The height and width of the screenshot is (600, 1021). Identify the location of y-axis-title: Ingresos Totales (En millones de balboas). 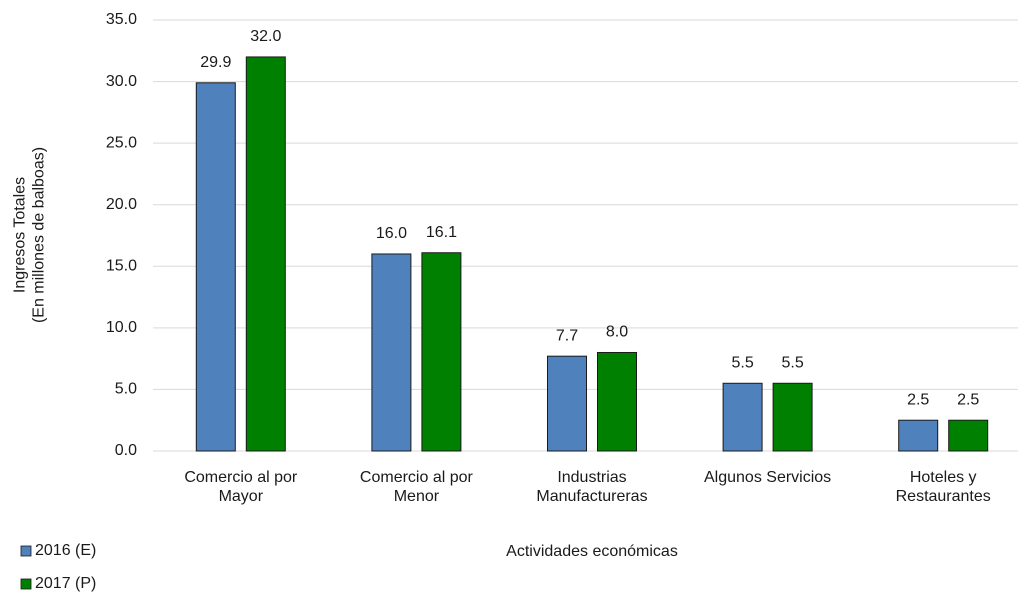
(30, 235).